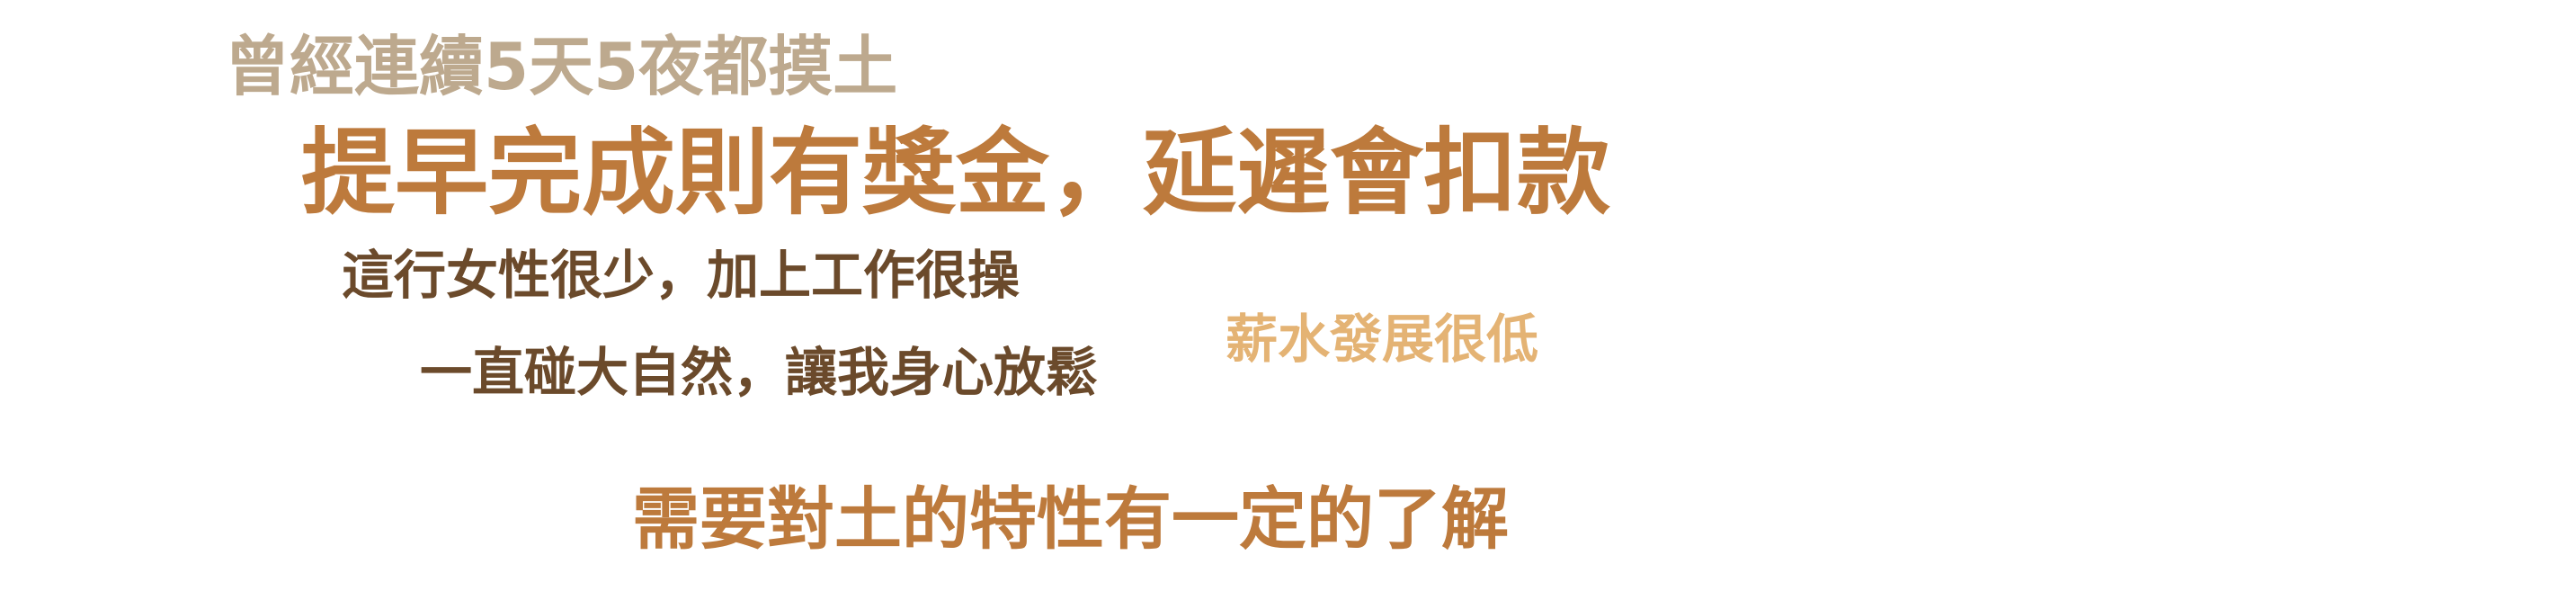 This screenshot has height=609, width=2576. I want to click on phrase-understand-soil: 需要對土的特性有一定的了解, so click(1071, 519).